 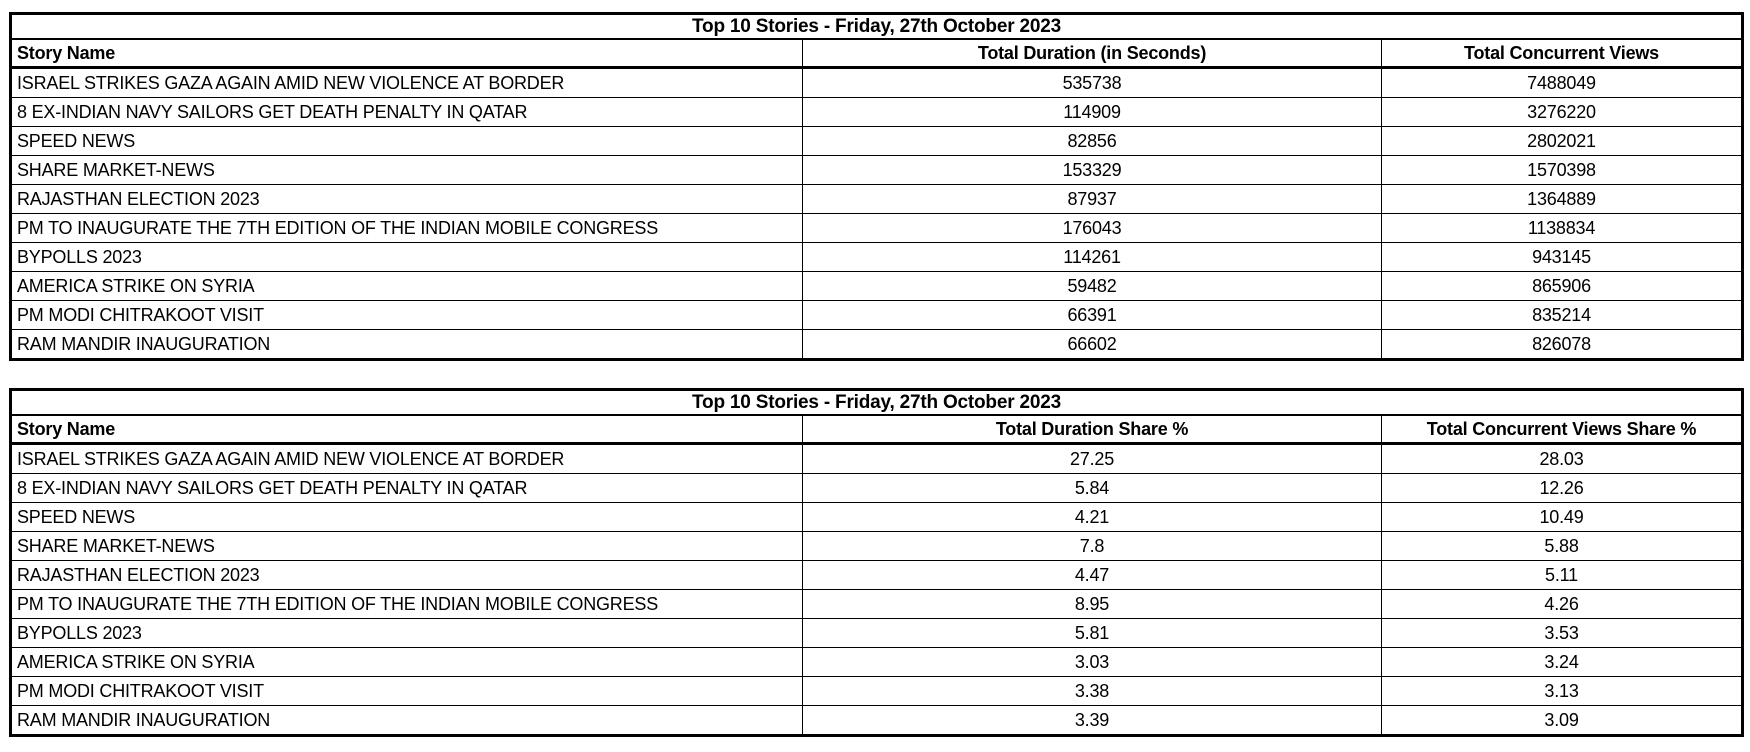 I want to click on table-row: AMERICA STRIKE ON SYRIA 3.03 3.24, so click(x=876, y=662).